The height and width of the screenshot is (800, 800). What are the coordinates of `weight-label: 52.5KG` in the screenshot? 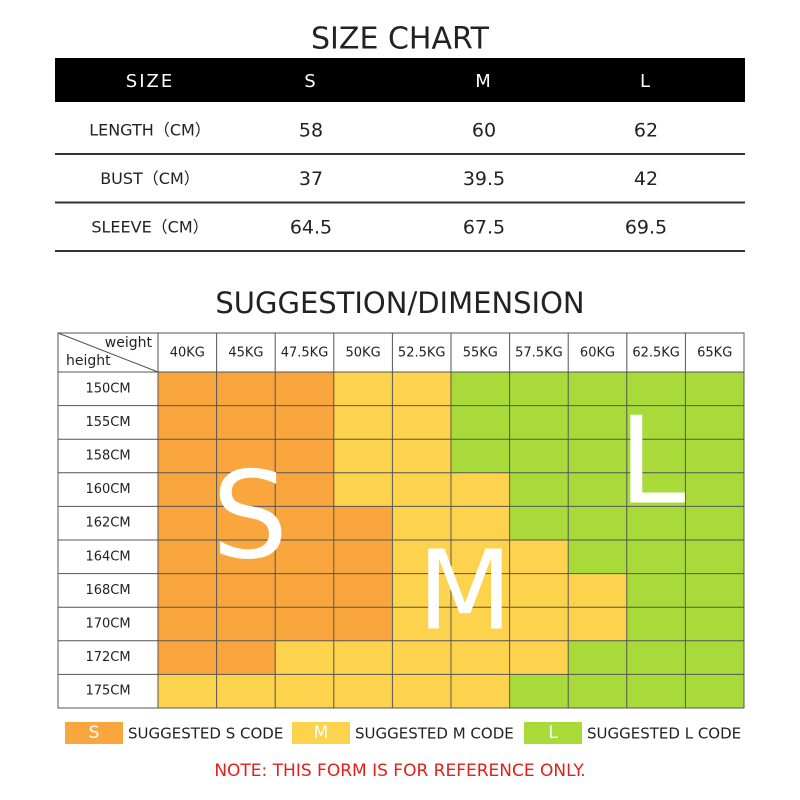 It's located at (422, 353).